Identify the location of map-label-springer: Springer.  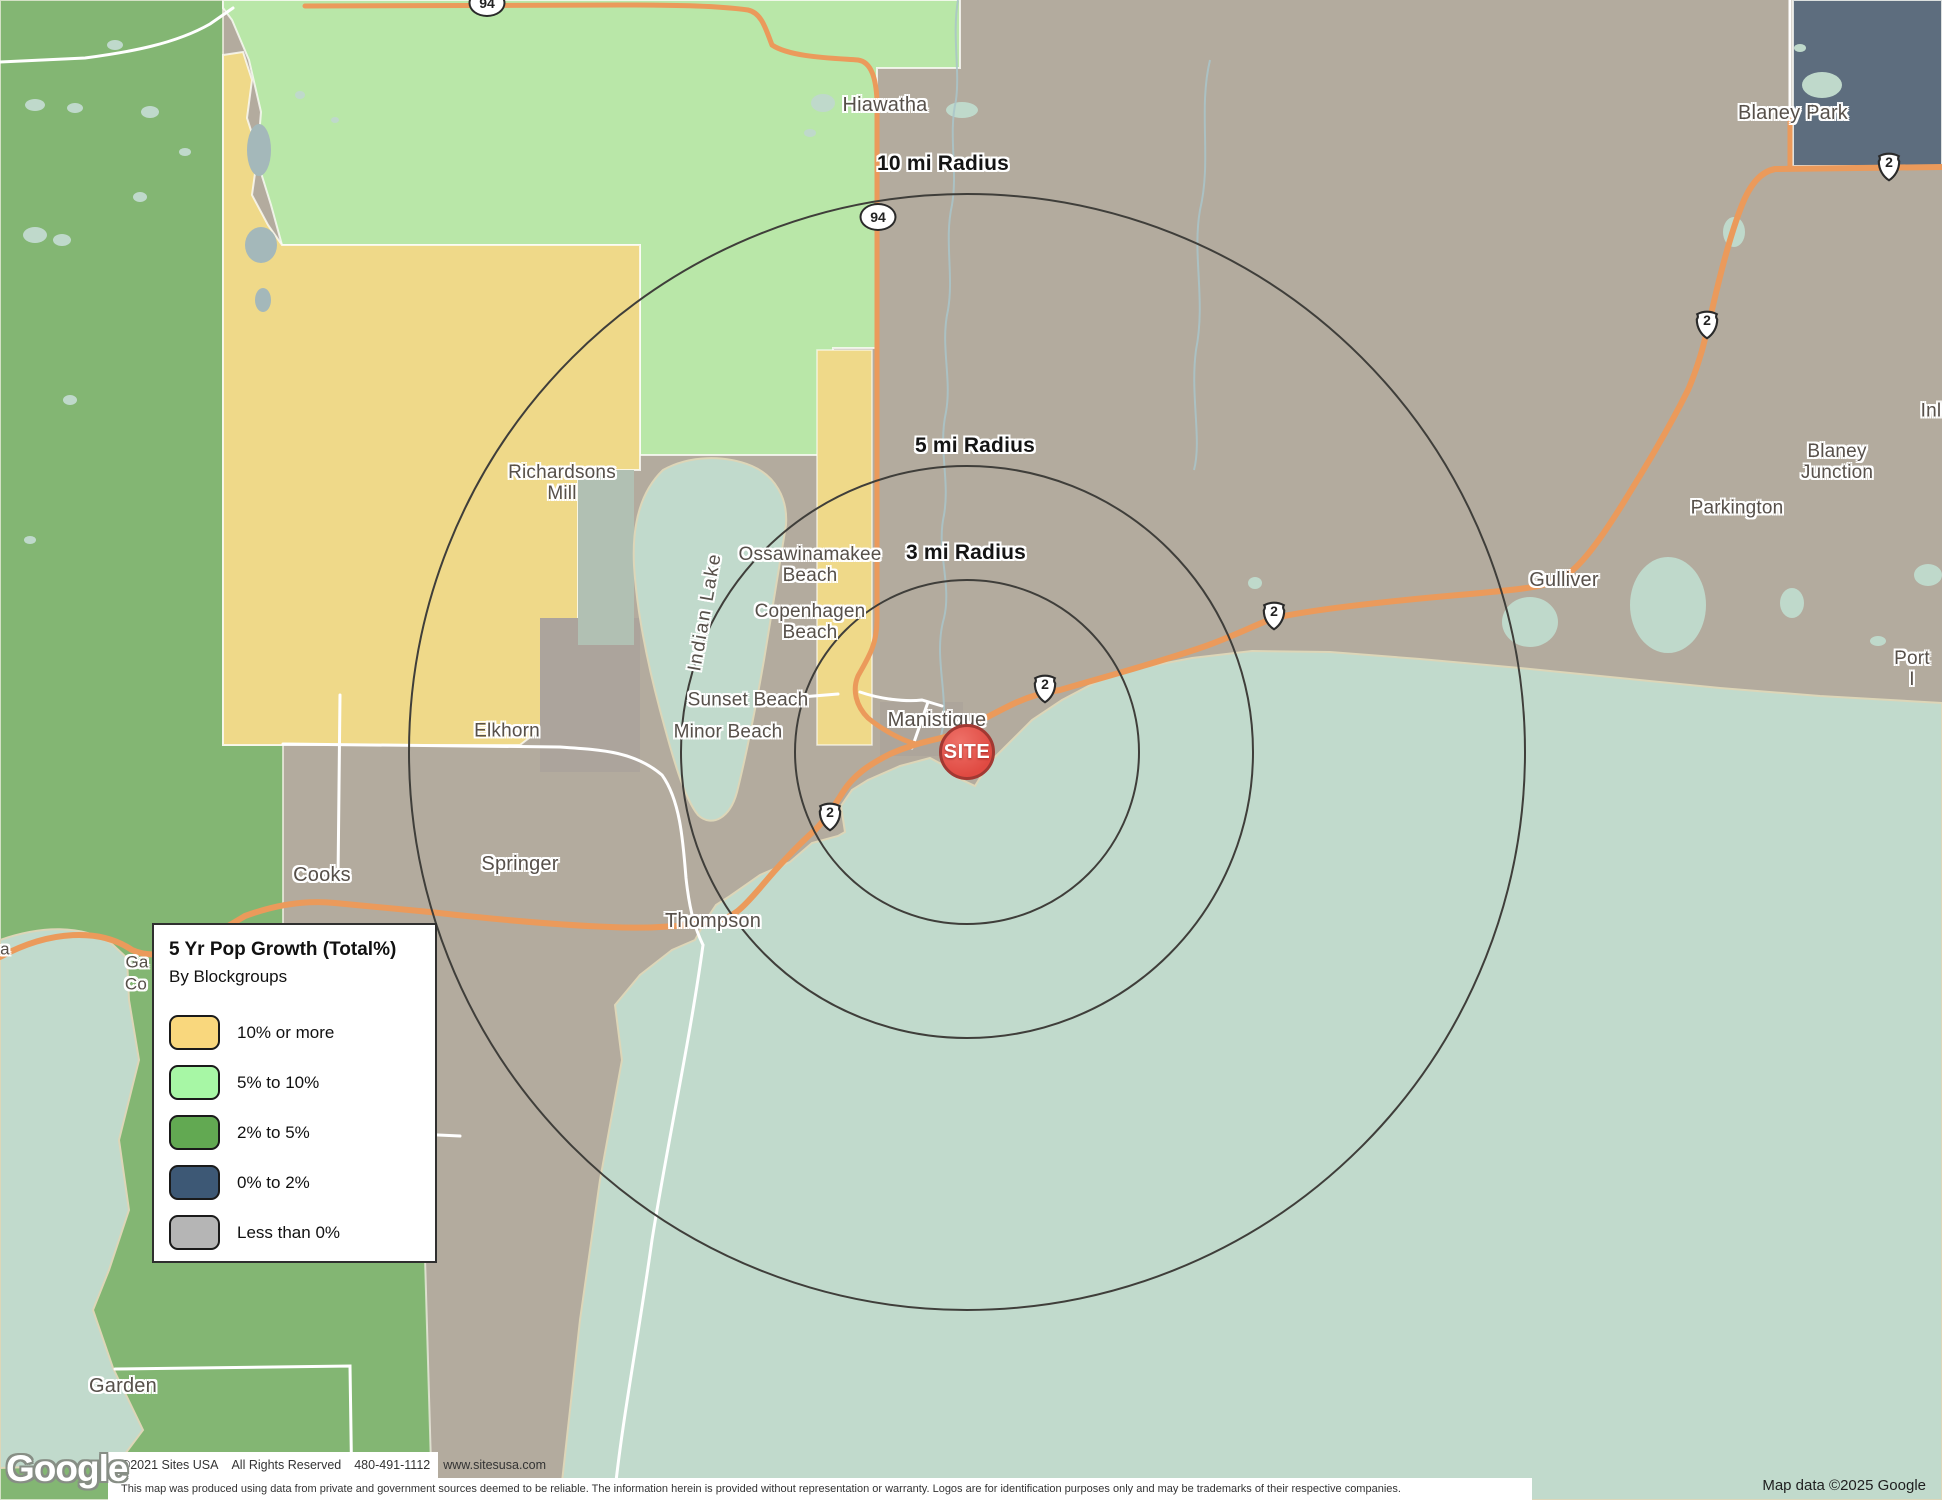
(520, 864).